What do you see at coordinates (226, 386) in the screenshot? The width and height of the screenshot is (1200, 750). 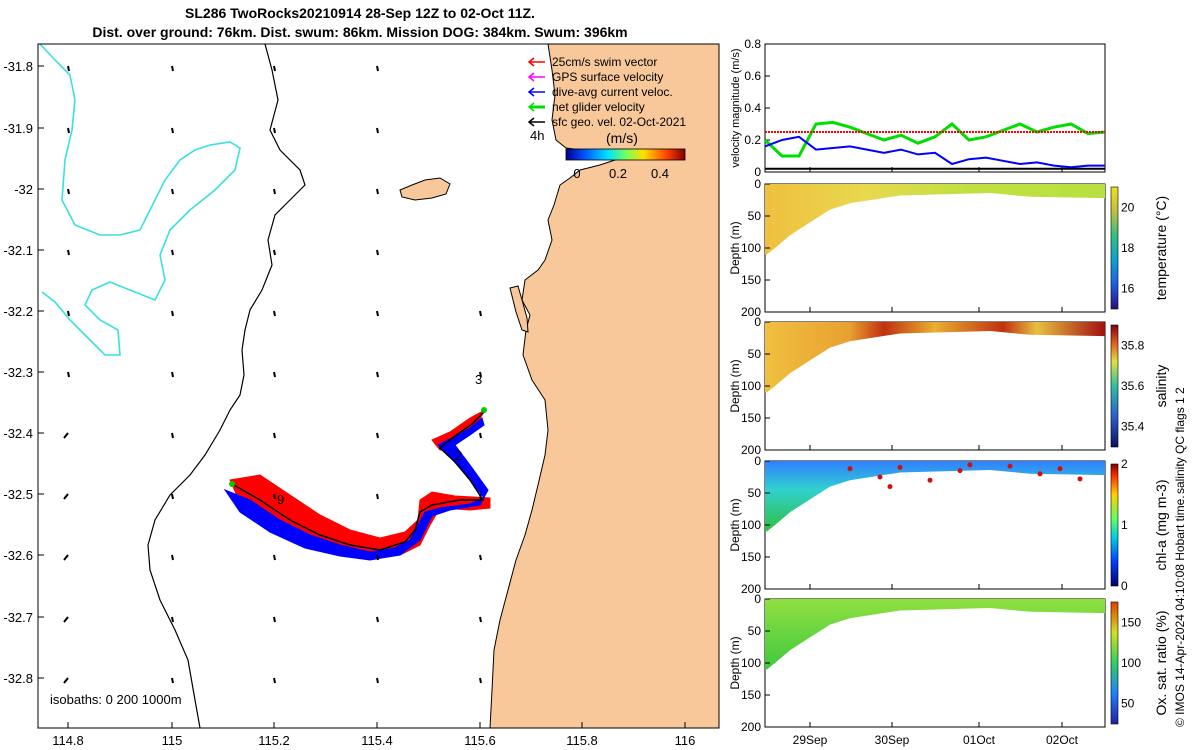 I see `isobath-200m` at bounding box center [226, 386].